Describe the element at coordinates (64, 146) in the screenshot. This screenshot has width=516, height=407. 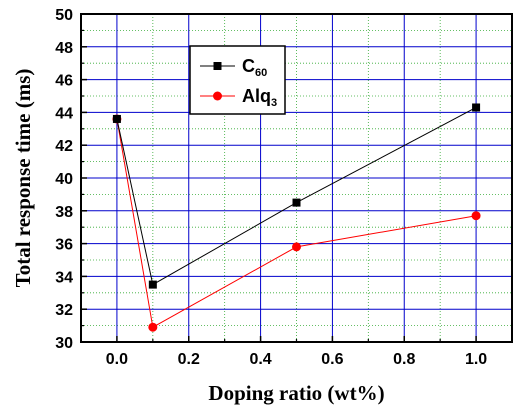
I see `y-tick-label: 42` at that location.